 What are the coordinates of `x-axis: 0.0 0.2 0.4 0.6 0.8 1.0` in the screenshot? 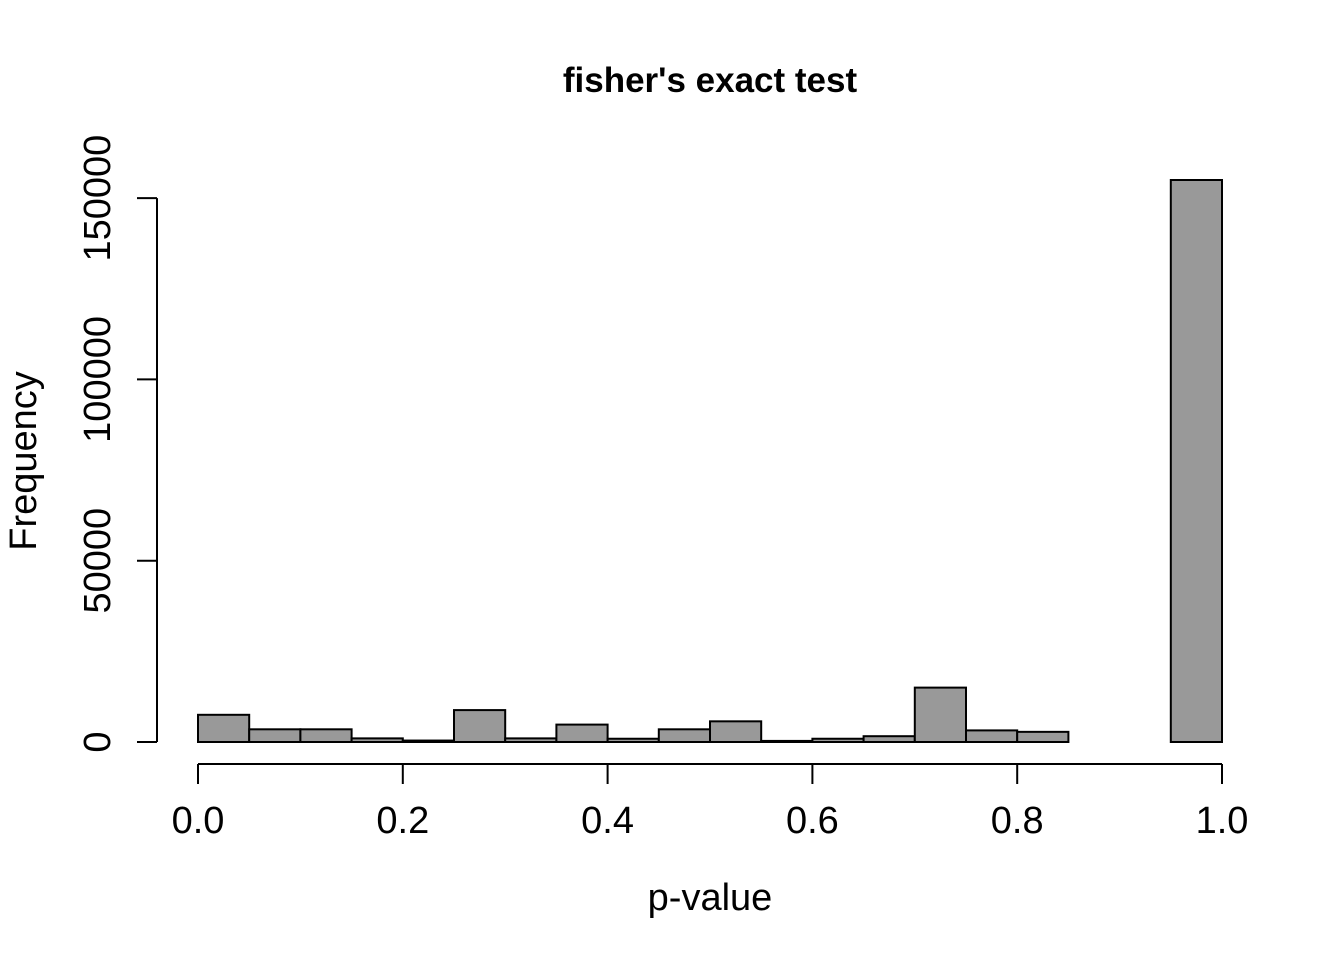 It's located at (710, 802).